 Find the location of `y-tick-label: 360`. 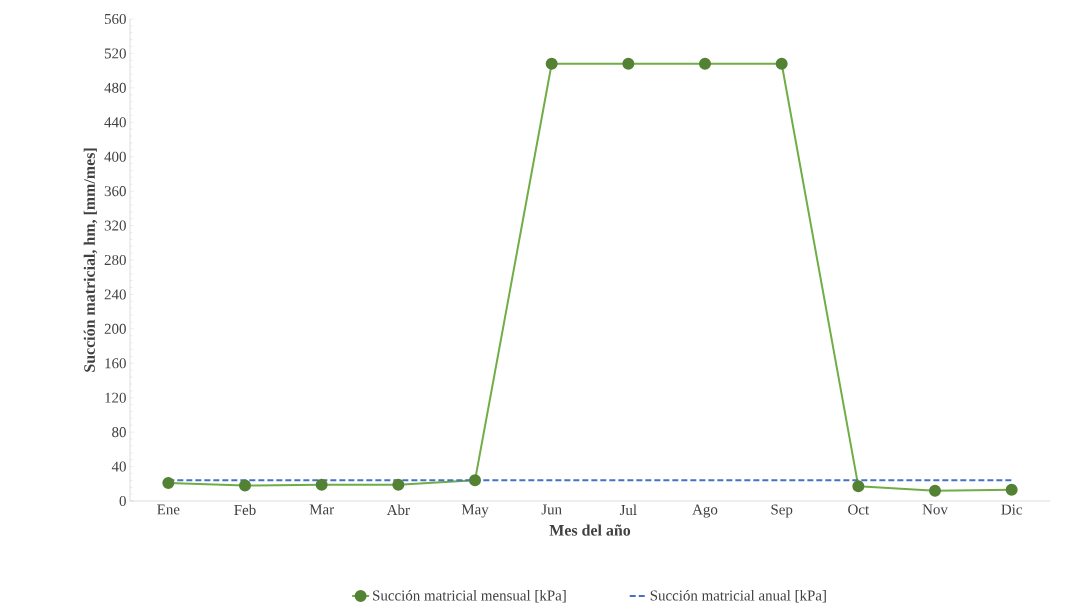

y-tick-label: 360 is located at coordinates (115, 191).